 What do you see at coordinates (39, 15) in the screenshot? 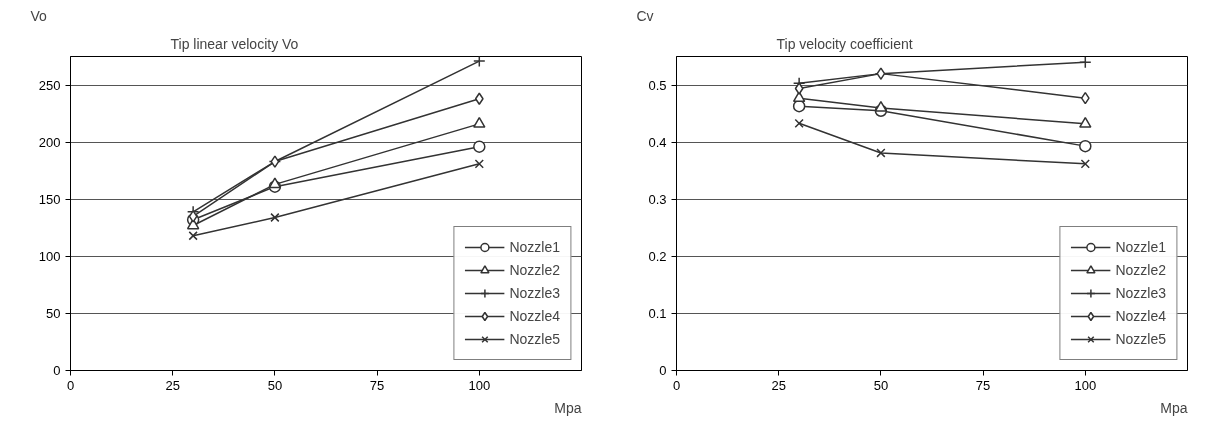
I see `y-axis-title: Vo` at bounding box center [39, 15].